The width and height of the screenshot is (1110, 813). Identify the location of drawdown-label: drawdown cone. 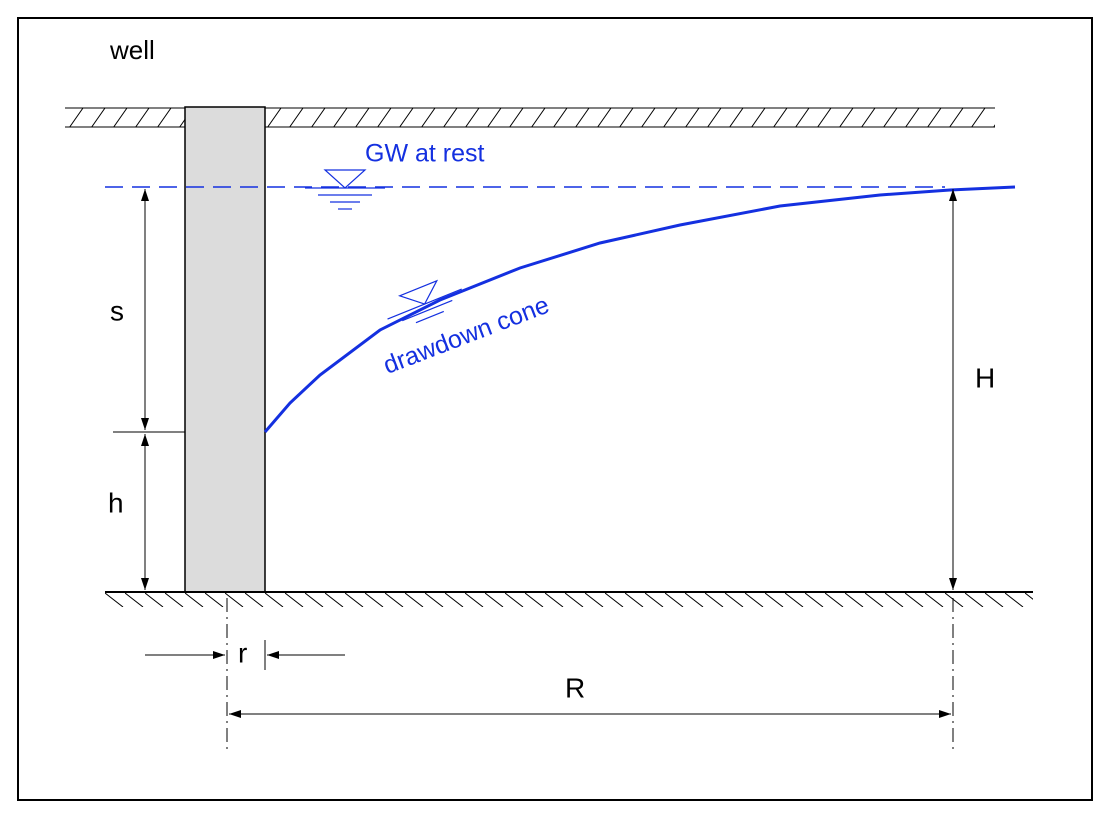
(466, 335).